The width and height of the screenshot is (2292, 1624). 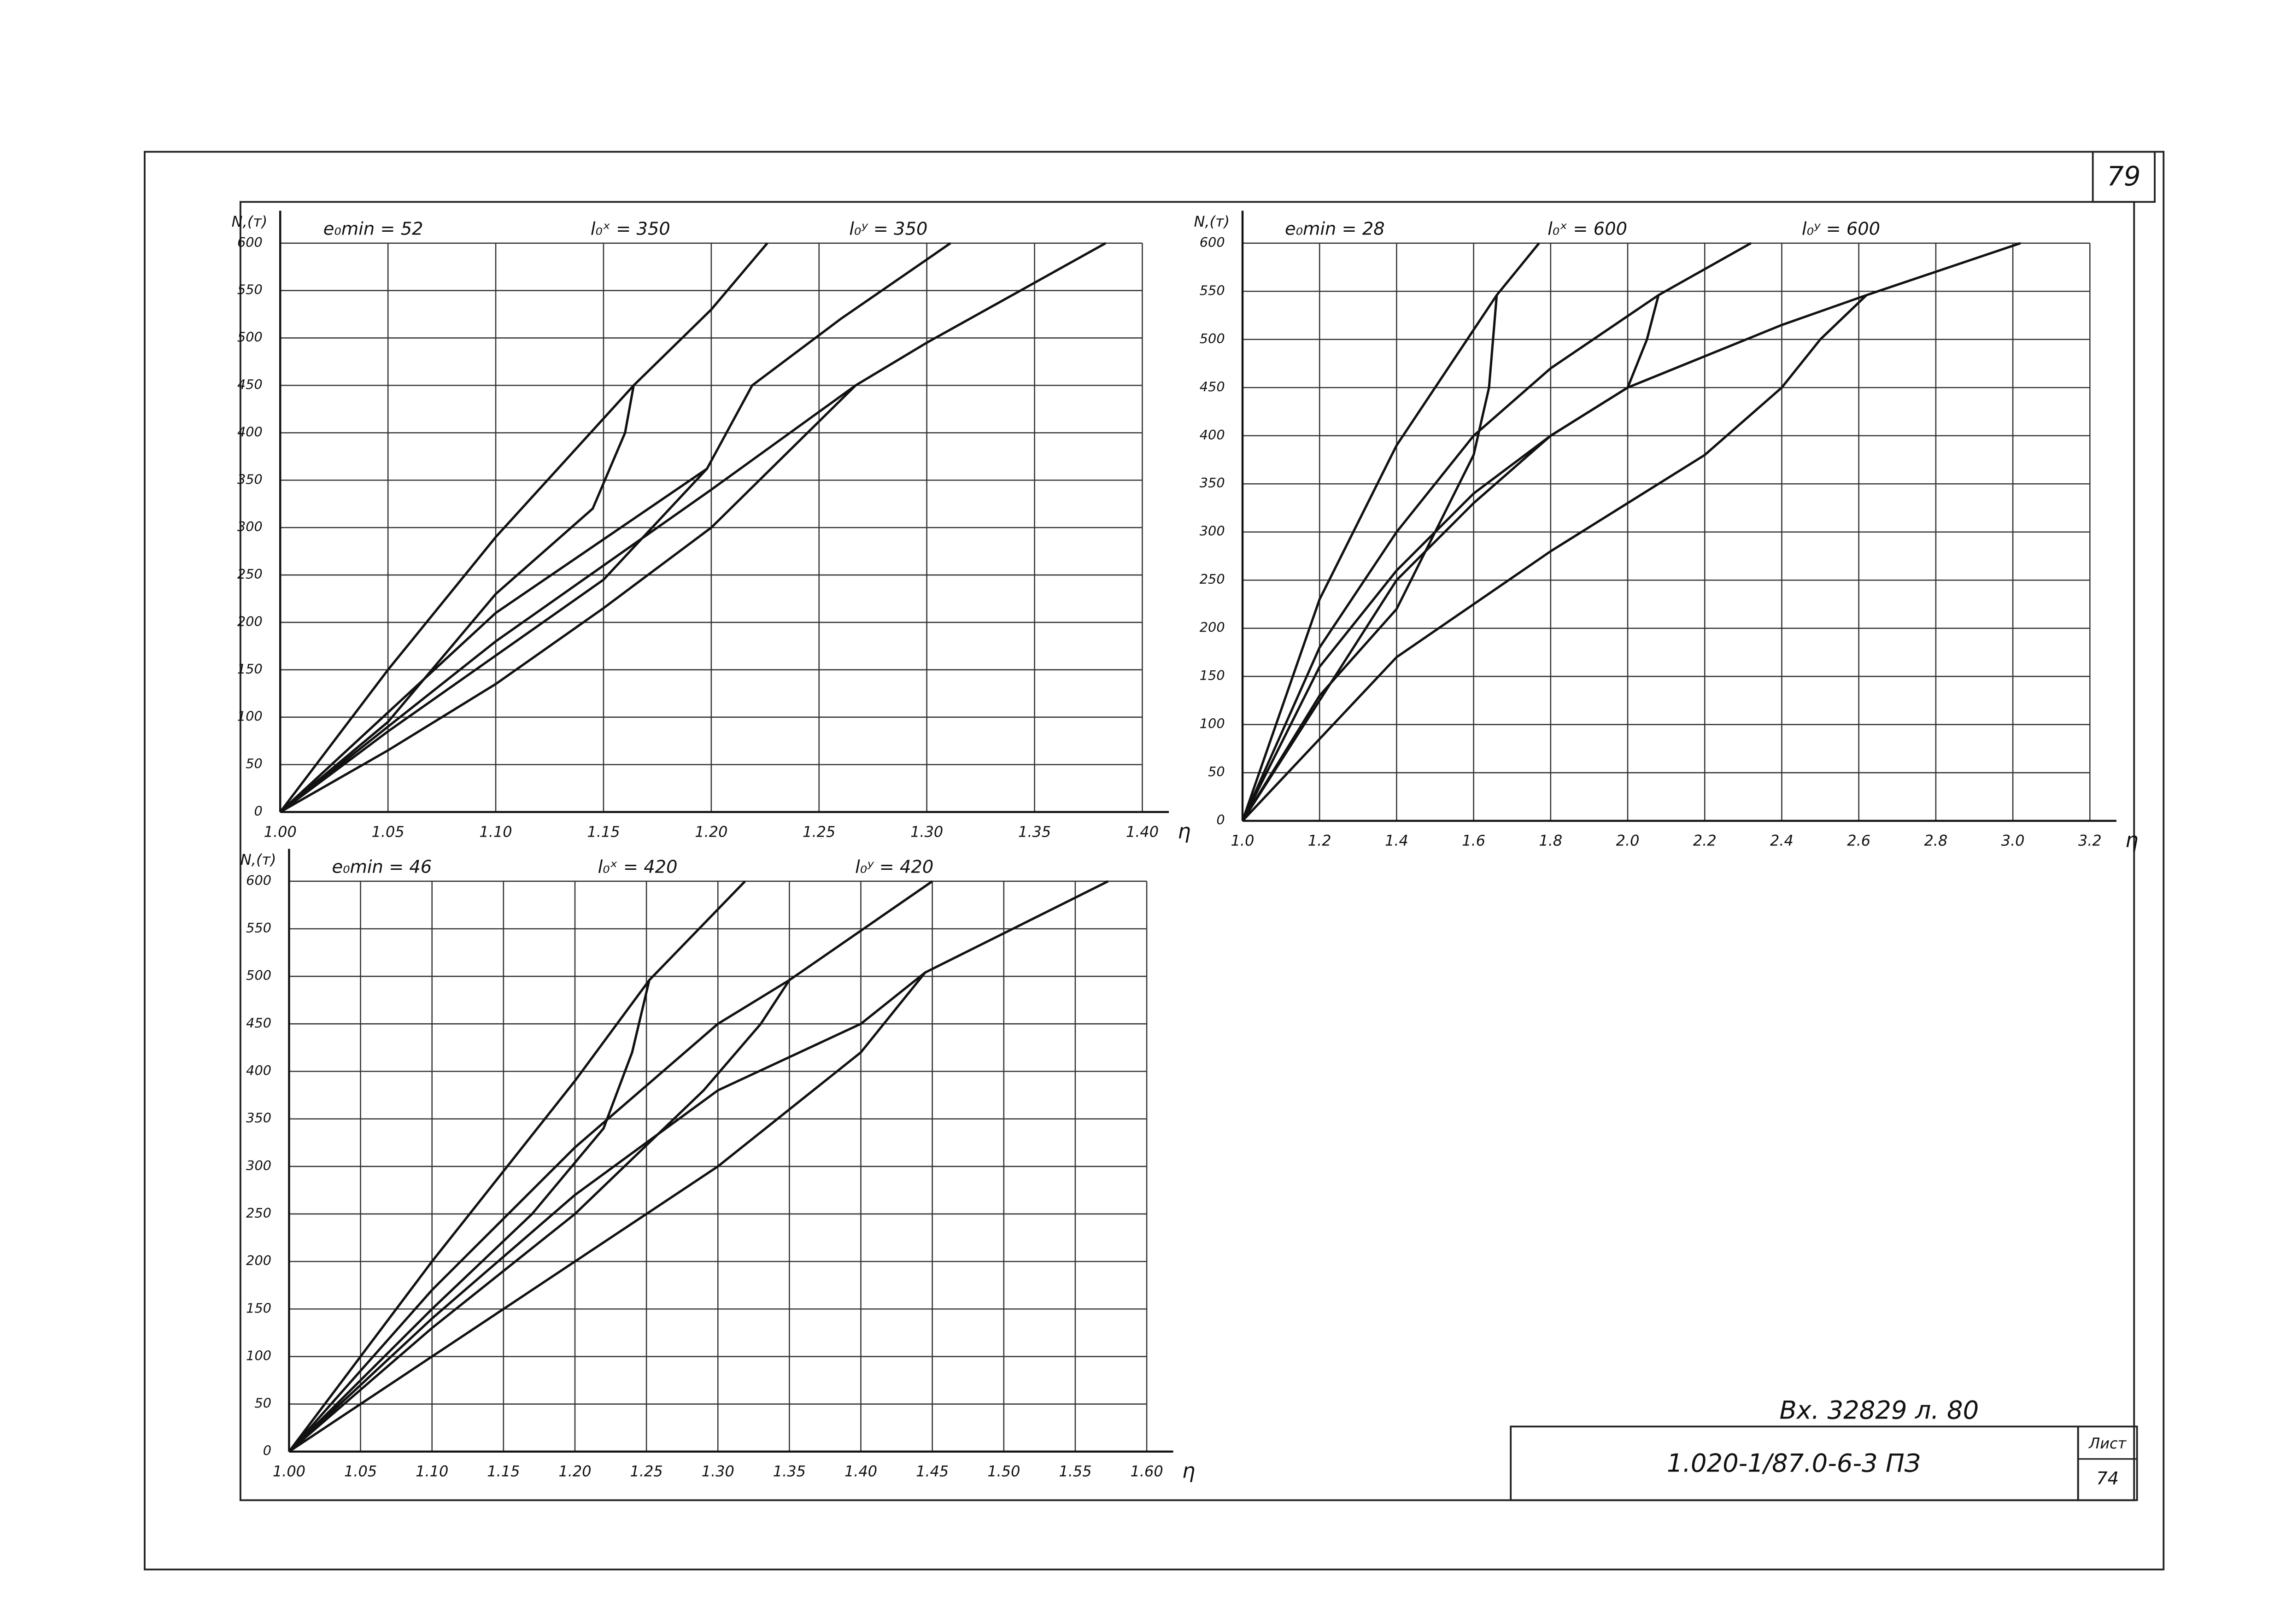 What do you see at coordinates (1320, 840) in the screenshot?
I see `x-tick-label: 1.2` at bounding box center [1320, 840].